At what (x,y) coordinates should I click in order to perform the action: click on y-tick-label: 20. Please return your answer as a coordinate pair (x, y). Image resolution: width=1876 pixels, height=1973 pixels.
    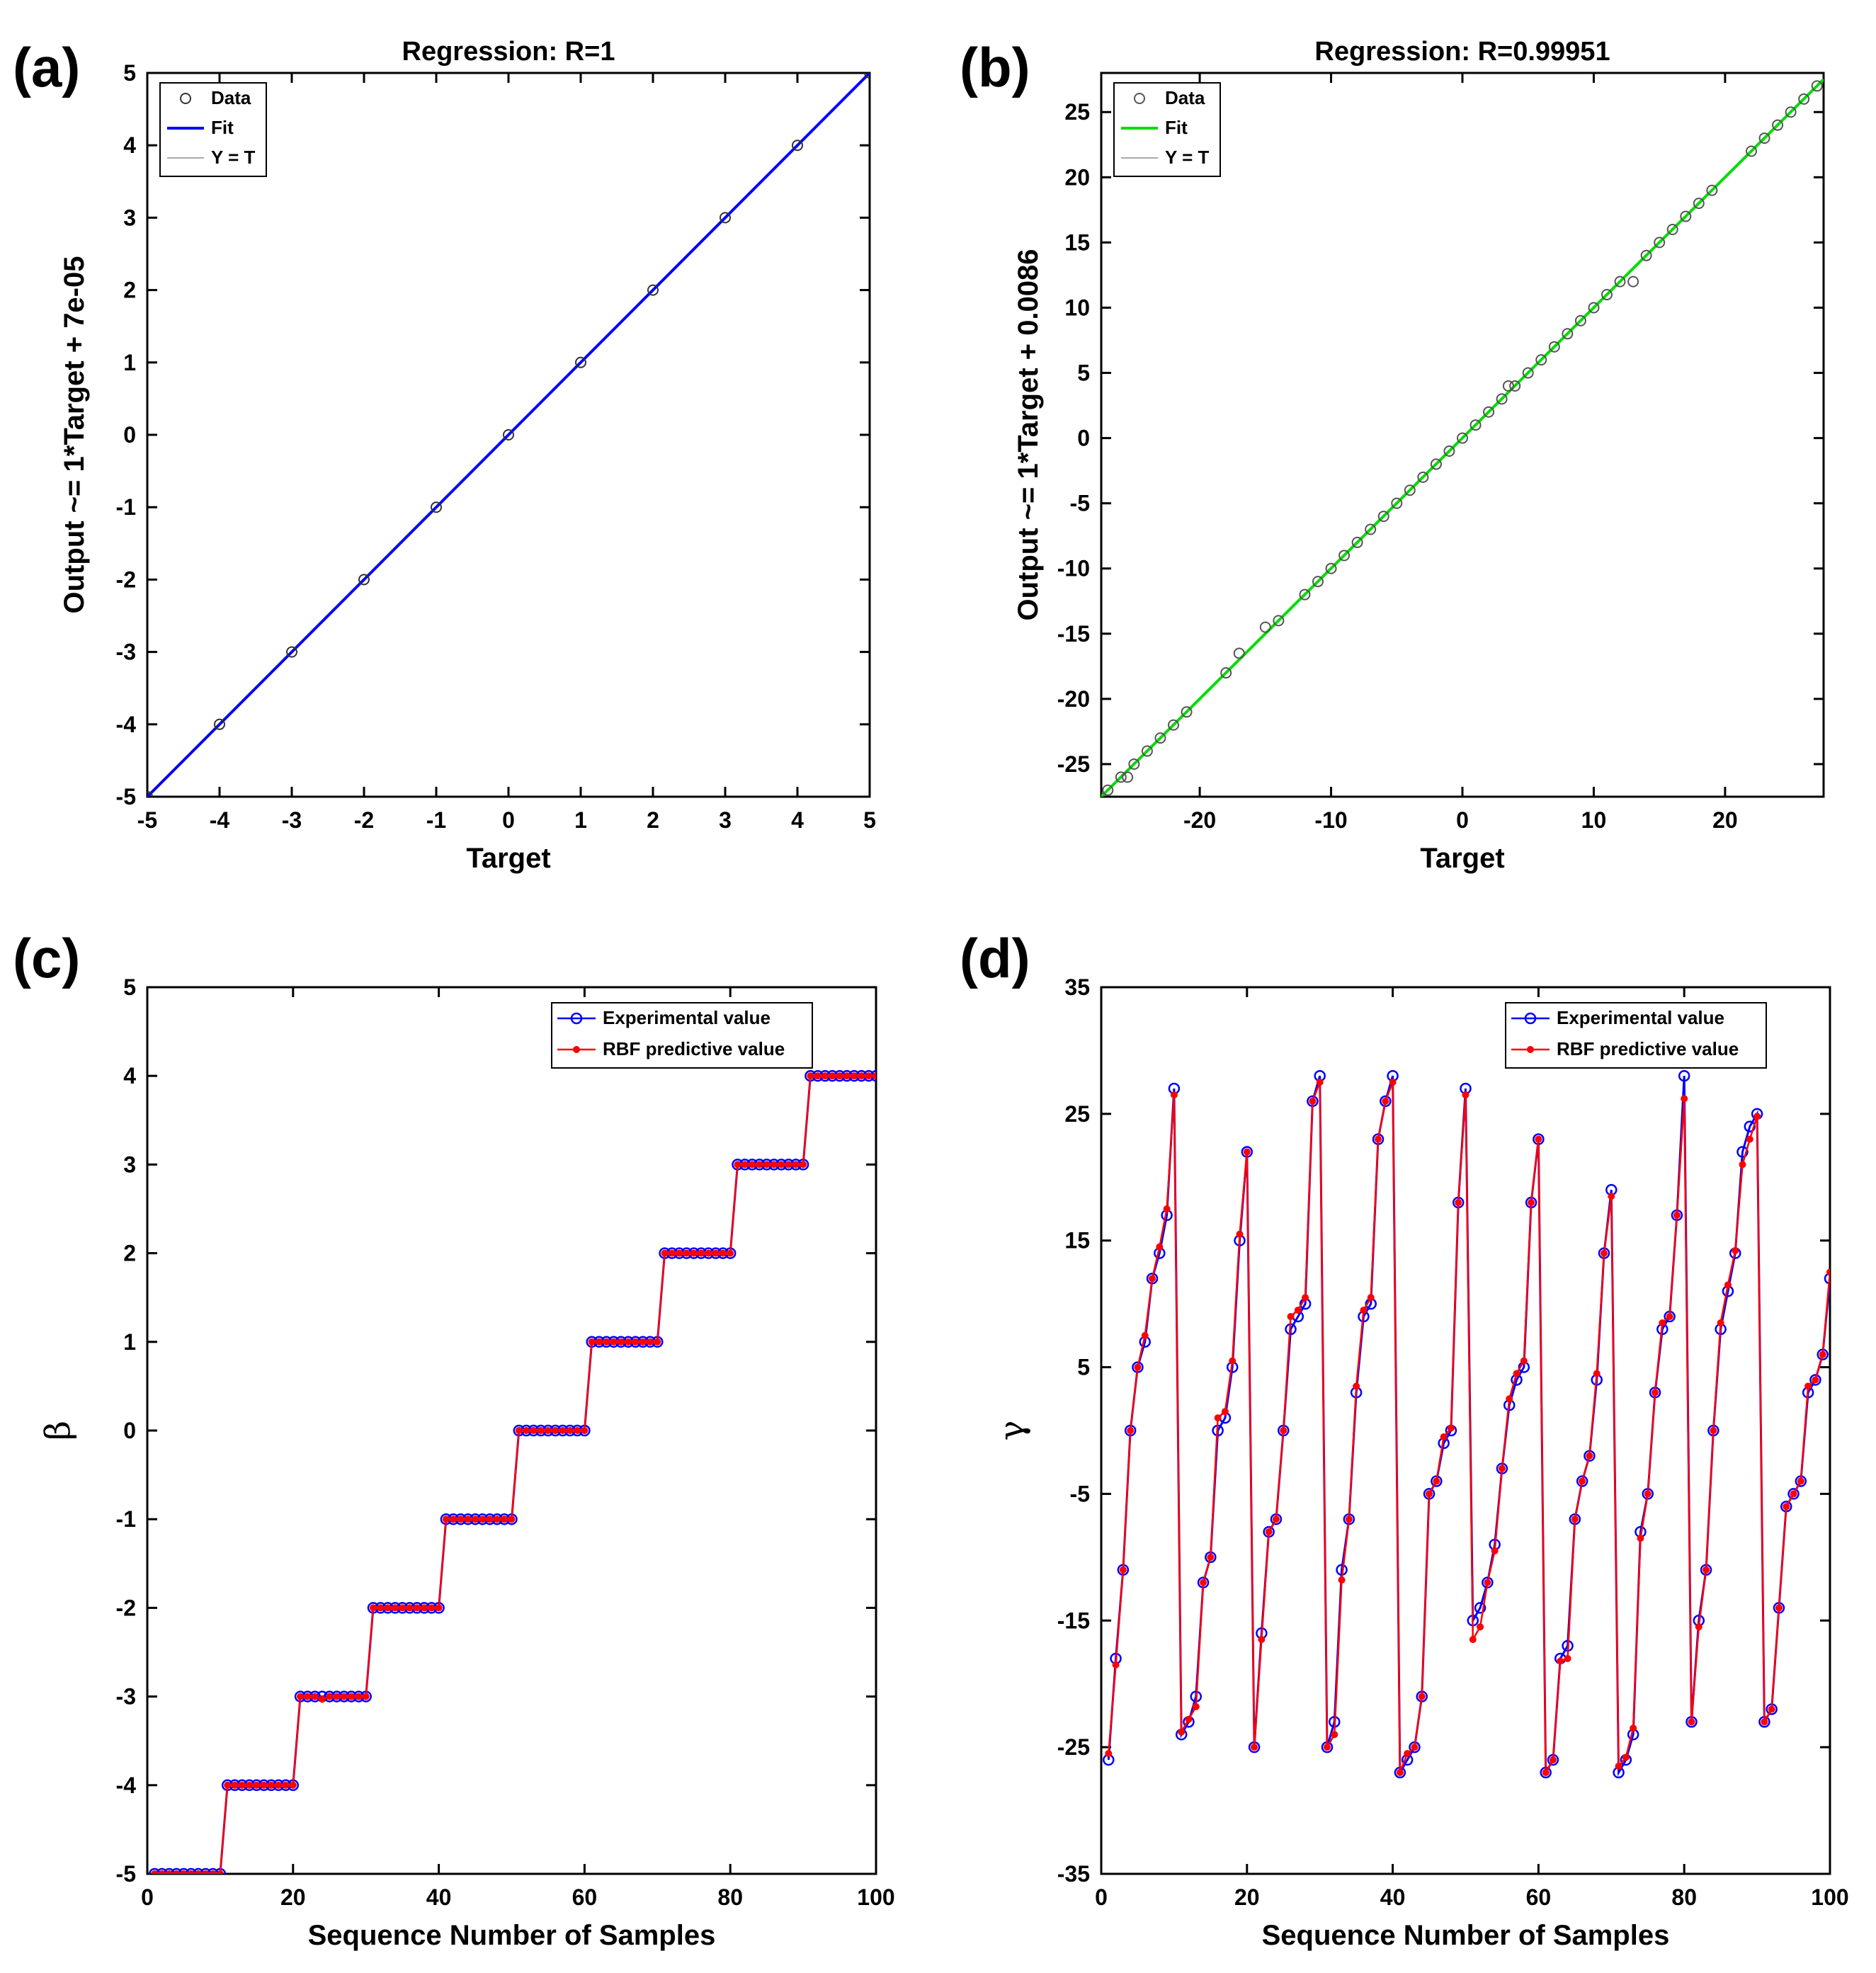
    Looking at the image, I should click on (1077, 177).